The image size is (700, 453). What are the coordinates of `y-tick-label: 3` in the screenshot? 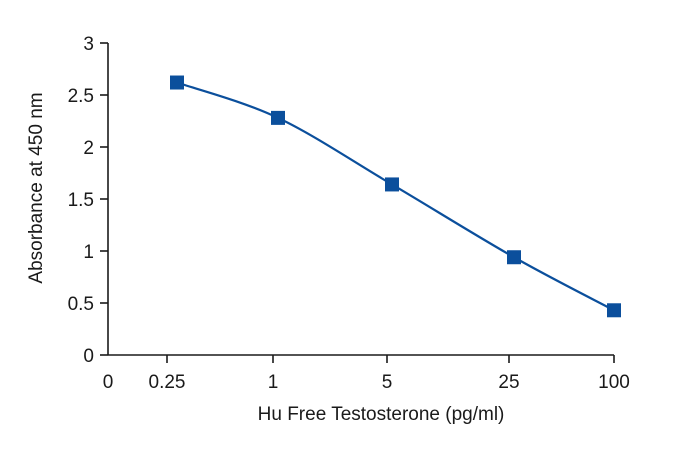 It's located at (88, 44).